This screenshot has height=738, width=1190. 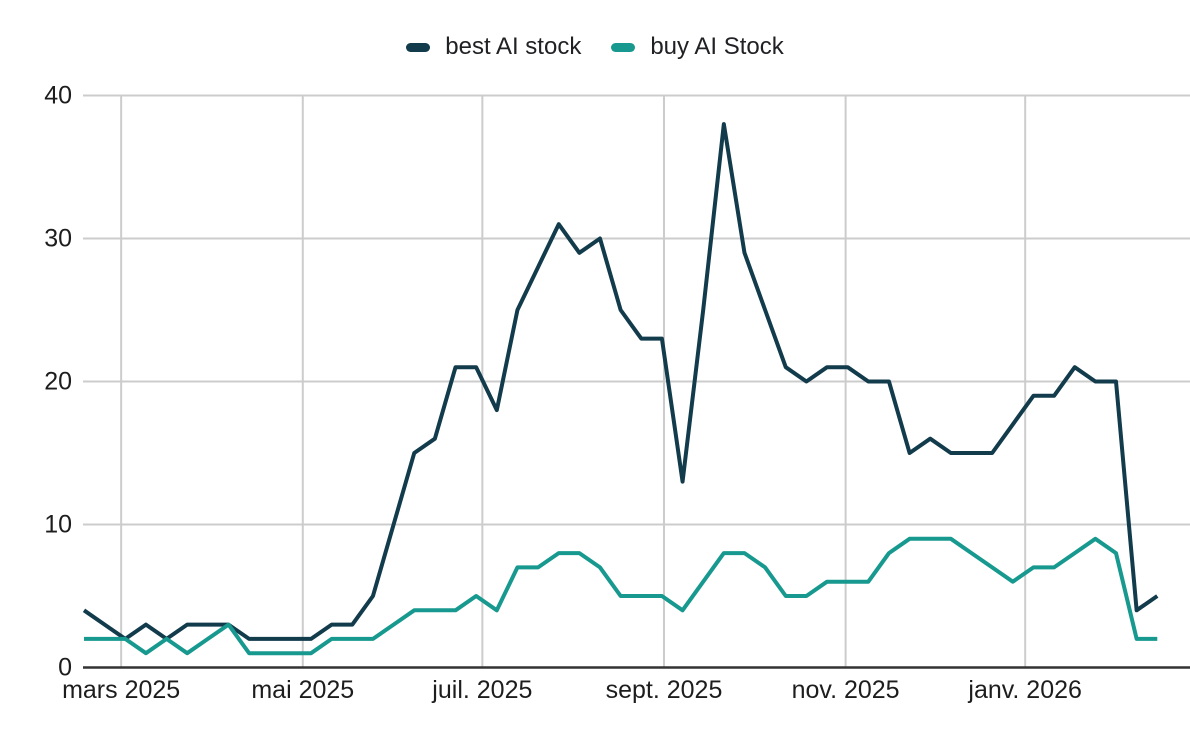 What do you see at coordinates (1025, 690) in the screenshot?
I see `x-tick-label-5: janv. 2026` at bounding box center [1025, 690].